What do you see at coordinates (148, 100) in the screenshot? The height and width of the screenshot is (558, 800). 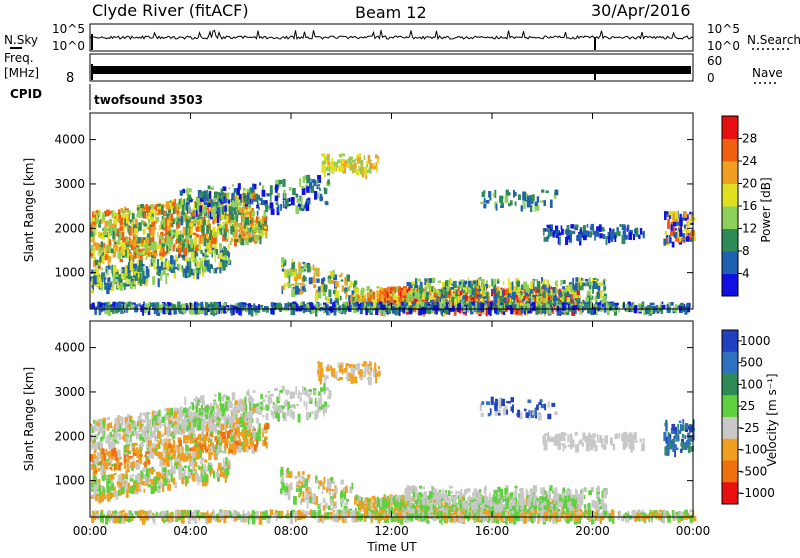 I see `cpid-value: twofsound 3503` at bounding box center [148, 100].